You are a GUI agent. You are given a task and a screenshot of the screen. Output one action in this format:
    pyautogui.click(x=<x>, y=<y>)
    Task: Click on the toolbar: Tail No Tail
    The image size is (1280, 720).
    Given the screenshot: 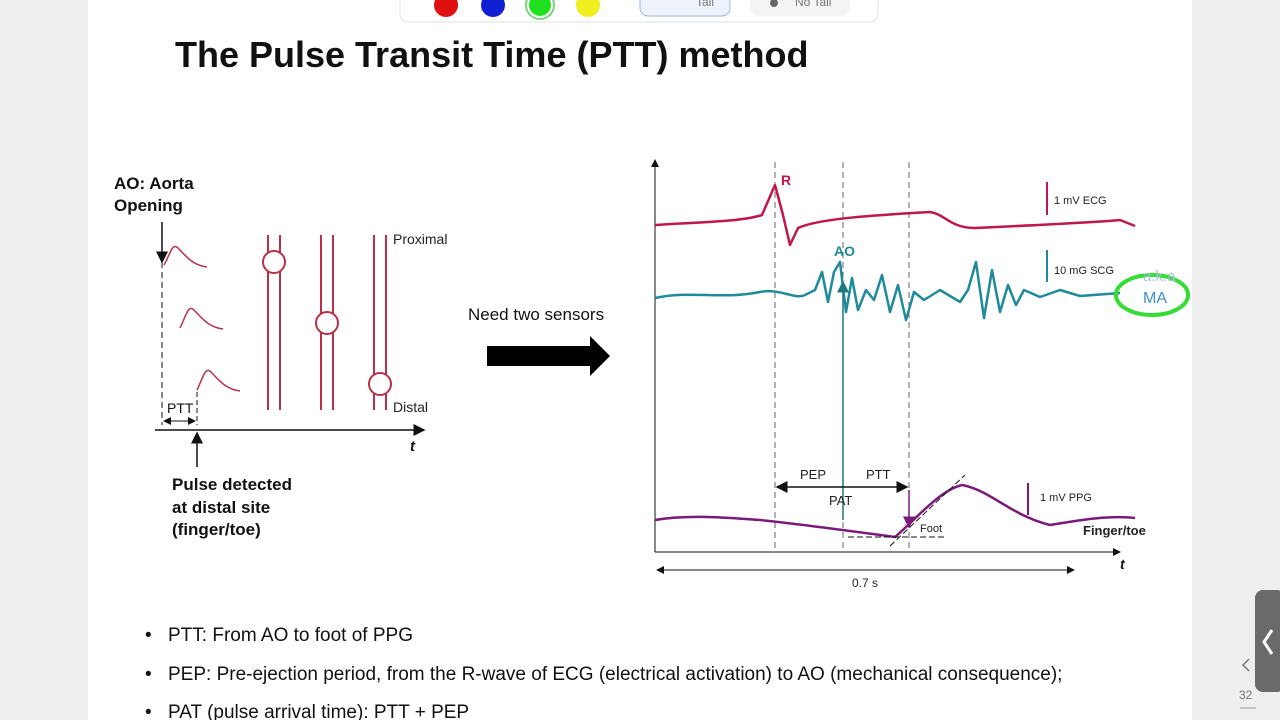 What is the action you would take?
    pyautogui.click(x=639, y=11)
    